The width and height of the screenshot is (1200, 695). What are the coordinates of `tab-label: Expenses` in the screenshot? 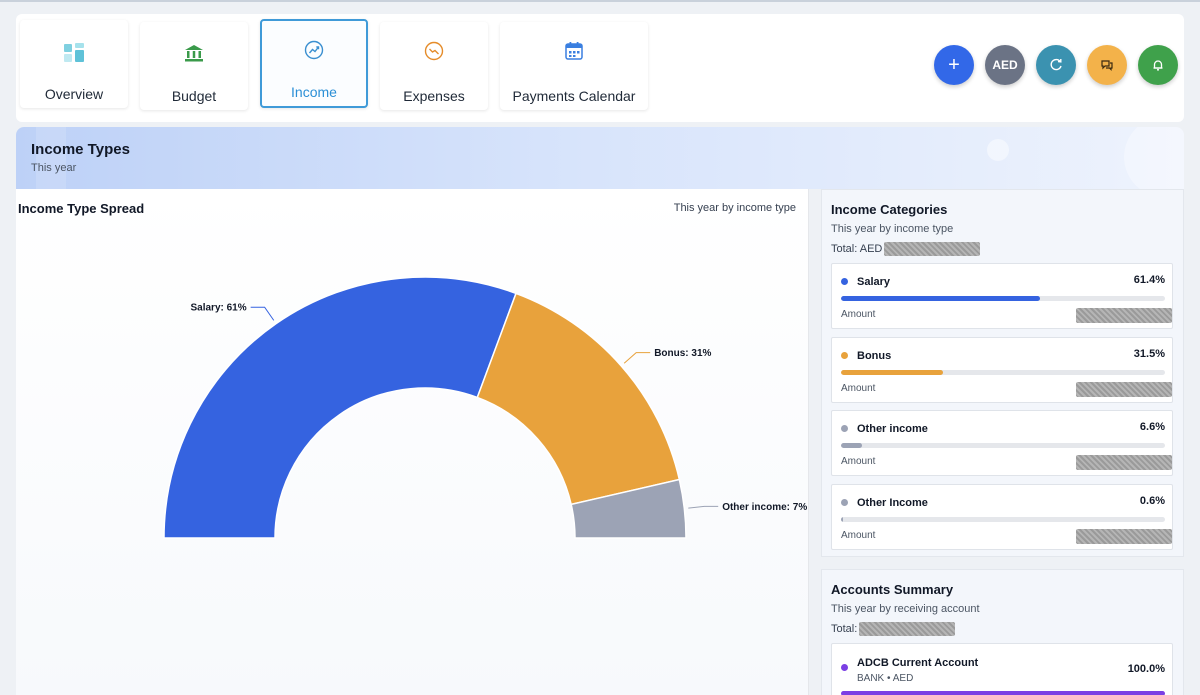 It's located at (434, 96).